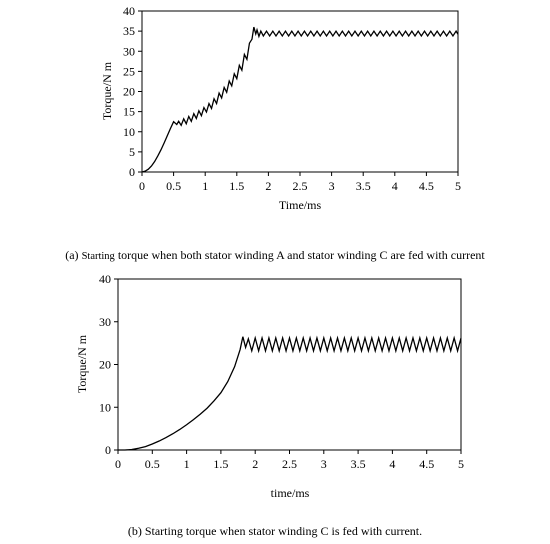 Image resolution: width=550 pixels, height=544 pixels. I want to click on chart-b-x-ticks: 0 0.5 1 1.5 2 2.5 3 3.5 4 4.5 5, so click(289, 460).